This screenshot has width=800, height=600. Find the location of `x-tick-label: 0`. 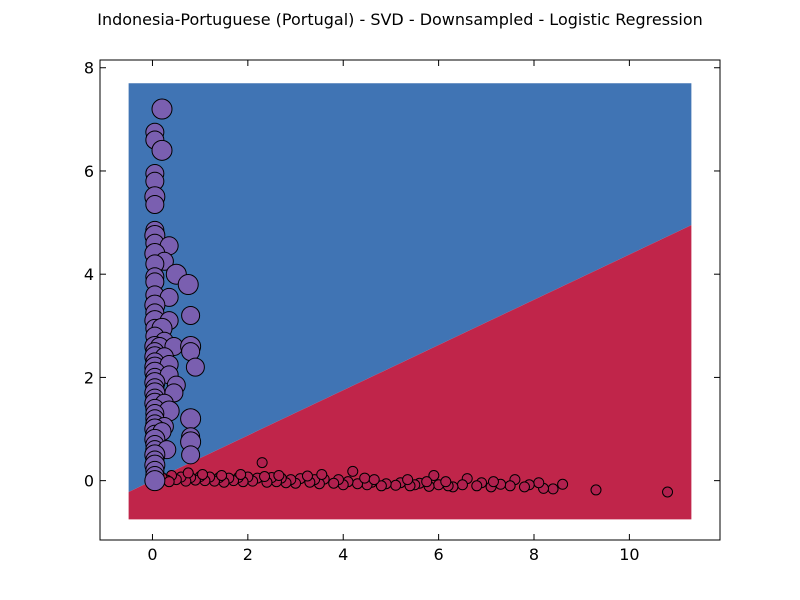

x-tick-label: 0 is located at coordinates (152, 554).